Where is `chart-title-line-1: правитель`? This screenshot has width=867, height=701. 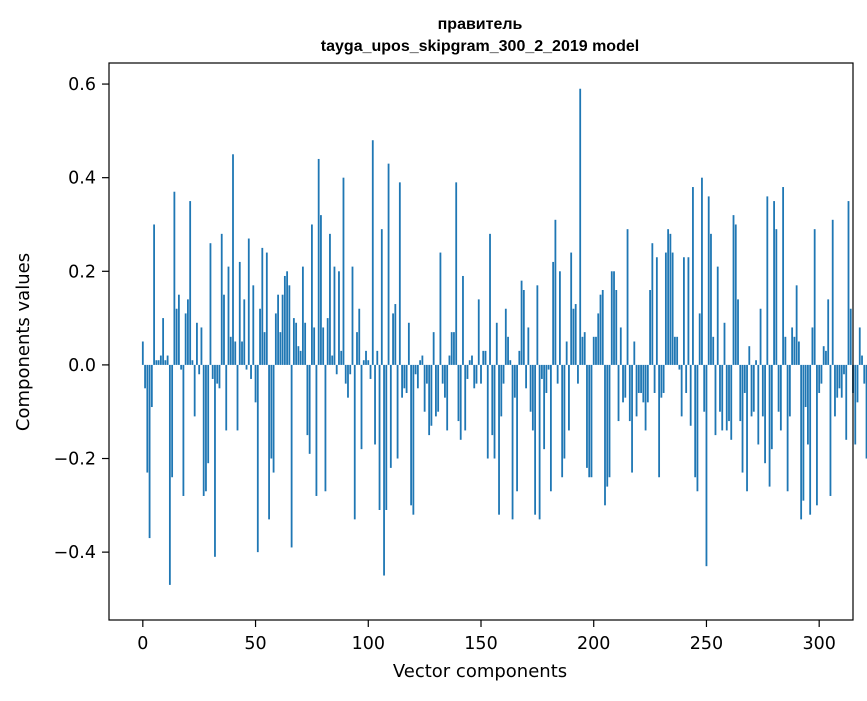
chart-title-line-1: правитель is located at coordinates (480, 24).